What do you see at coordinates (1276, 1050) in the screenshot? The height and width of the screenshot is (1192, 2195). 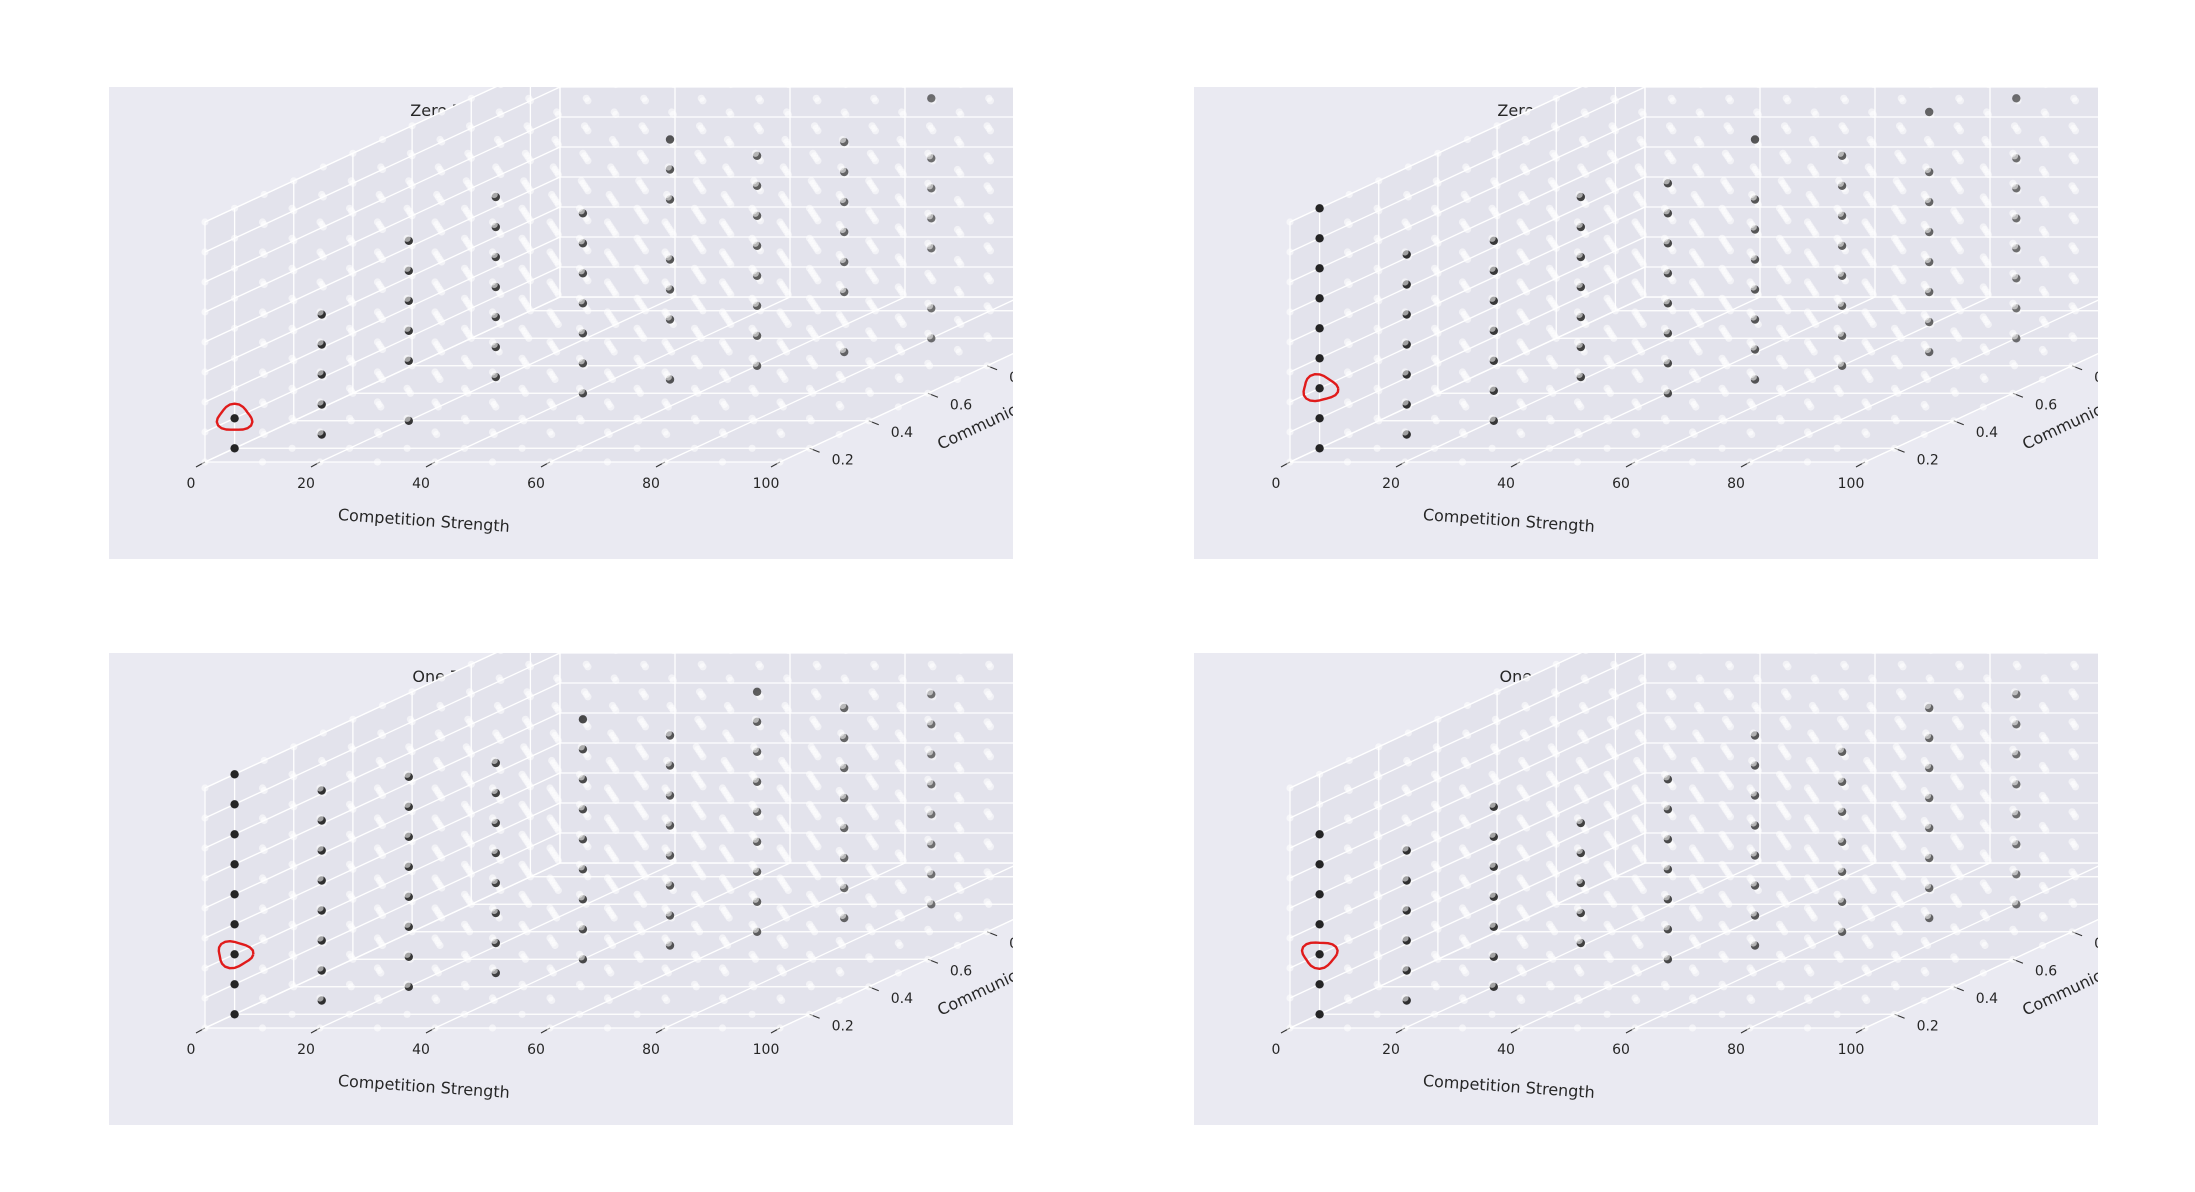 I see `x-tick-label: 0` at bounding box center [1276, 1050].